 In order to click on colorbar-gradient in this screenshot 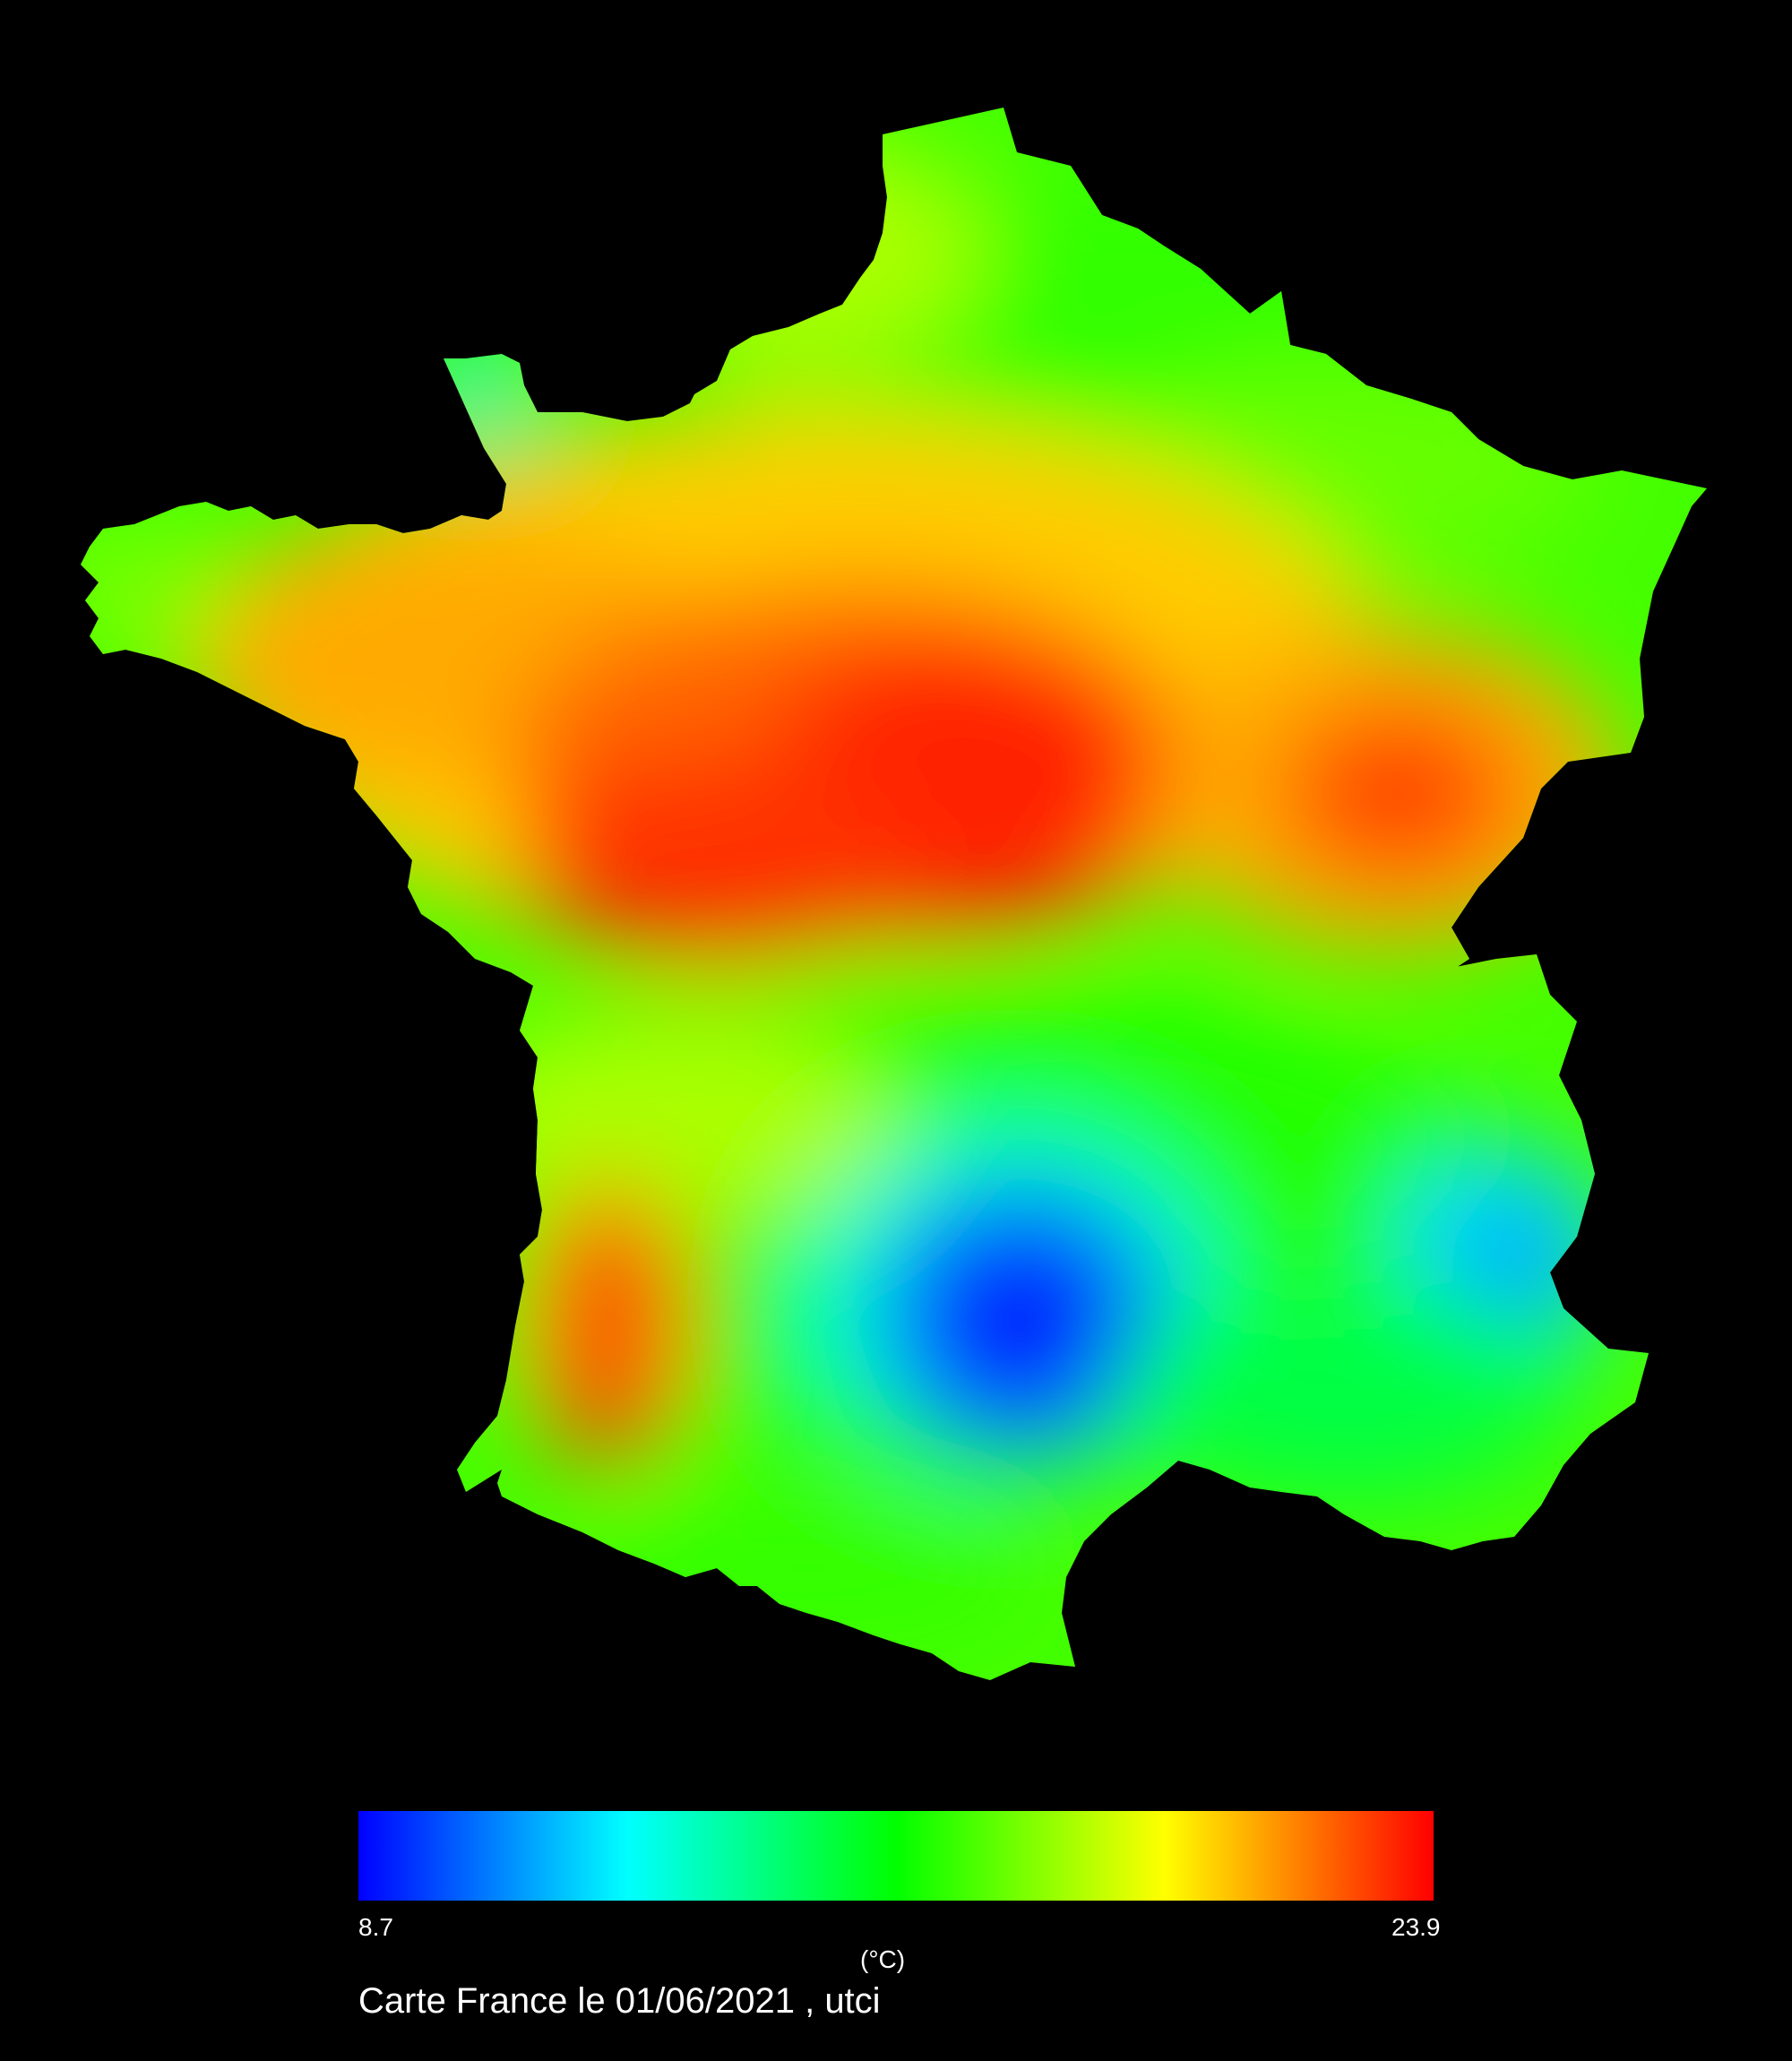, I will do `click(896, 1856)`.